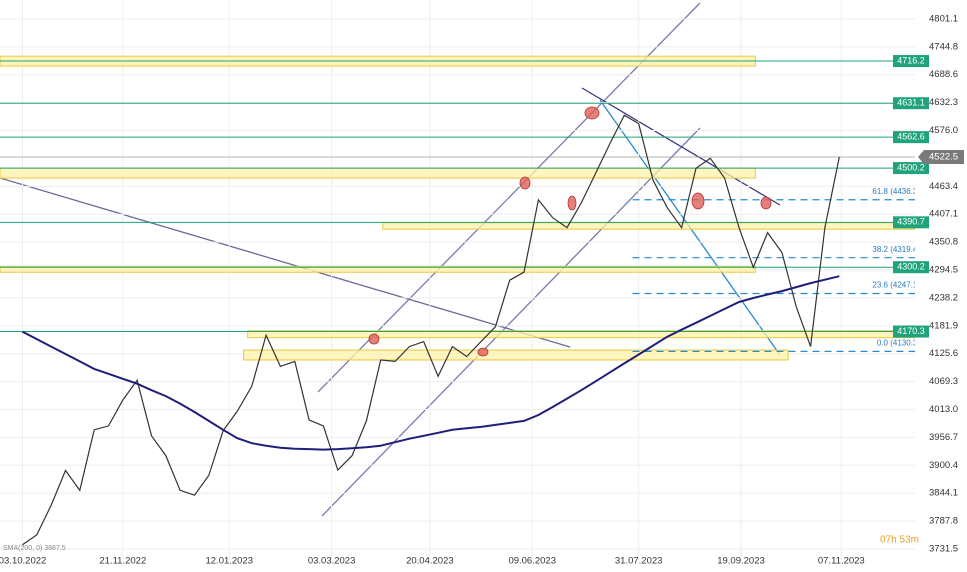 The height and width of the screenshot is (572, 967). Describe the element at coordinates (943, 157) in the screenshot. I see `price-label: 4522.5` at that location.